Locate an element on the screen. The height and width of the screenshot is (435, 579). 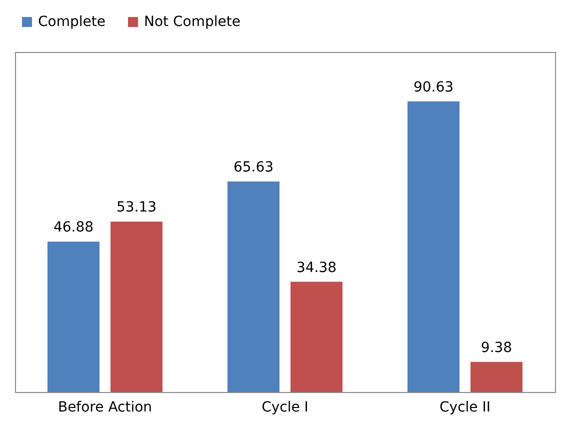
data-label: 34.38 is located at coordinates (316, 268).